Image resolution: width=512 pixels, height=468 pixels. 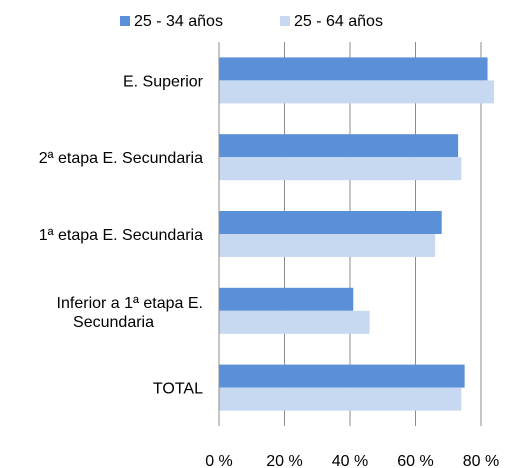 I want to click on category-label: 2ª etapa E. Secundaria, so click(x=121, y=158).